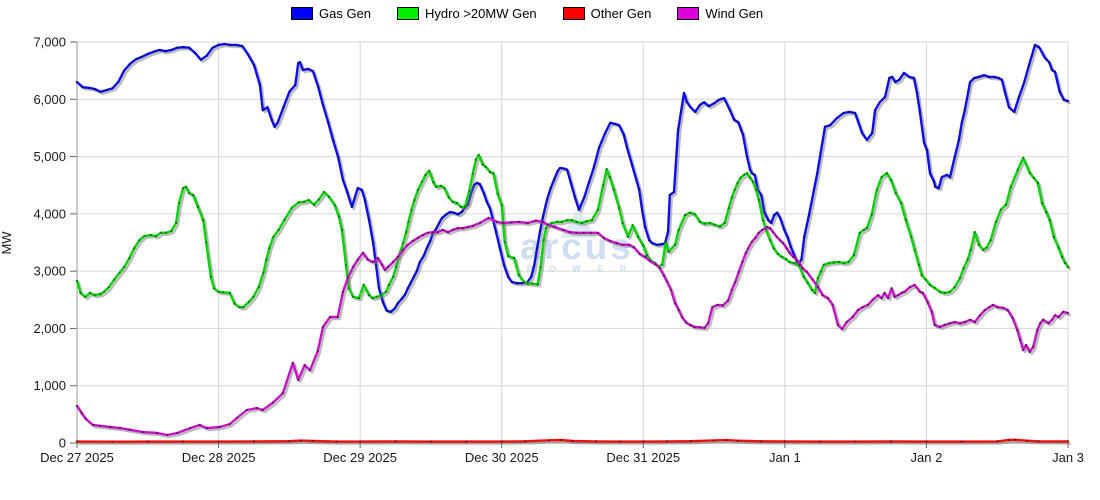  Describe the element at coordinates (572, 440) in the screenshot. I see `other-gen-line` at that location.